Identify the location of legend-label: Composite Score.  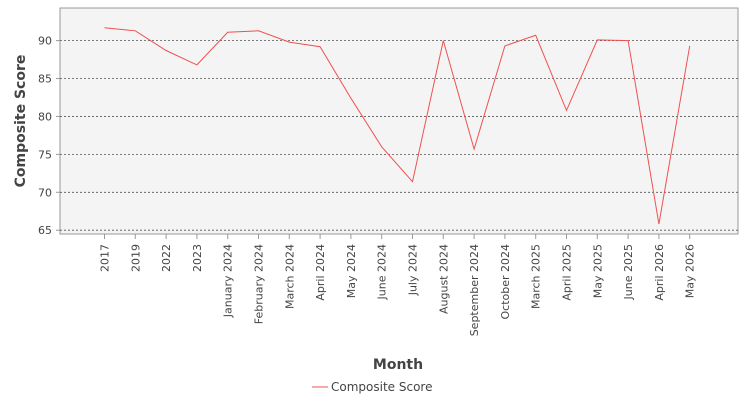
(381, 387).